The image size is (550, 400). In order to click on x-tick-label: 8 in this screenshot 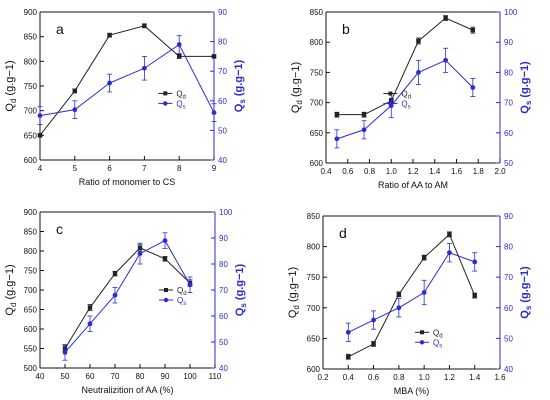, I will do `click(179, 168)`.